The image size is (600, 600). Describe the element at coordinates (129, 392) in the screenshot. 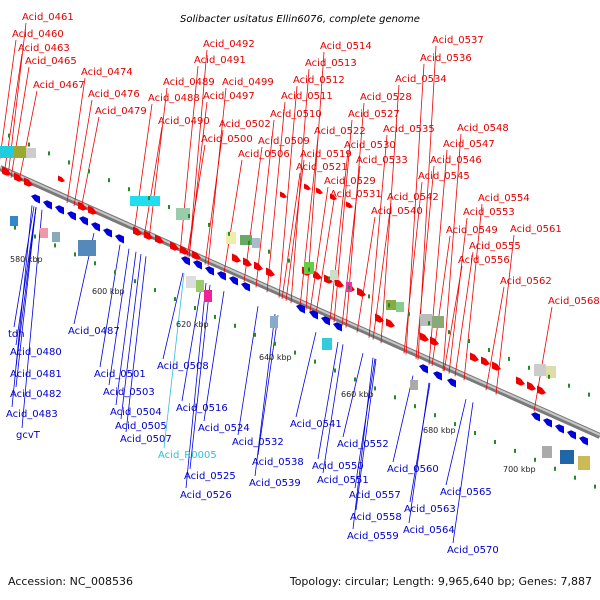

I see `gene-label: Acid_0503` at that location.